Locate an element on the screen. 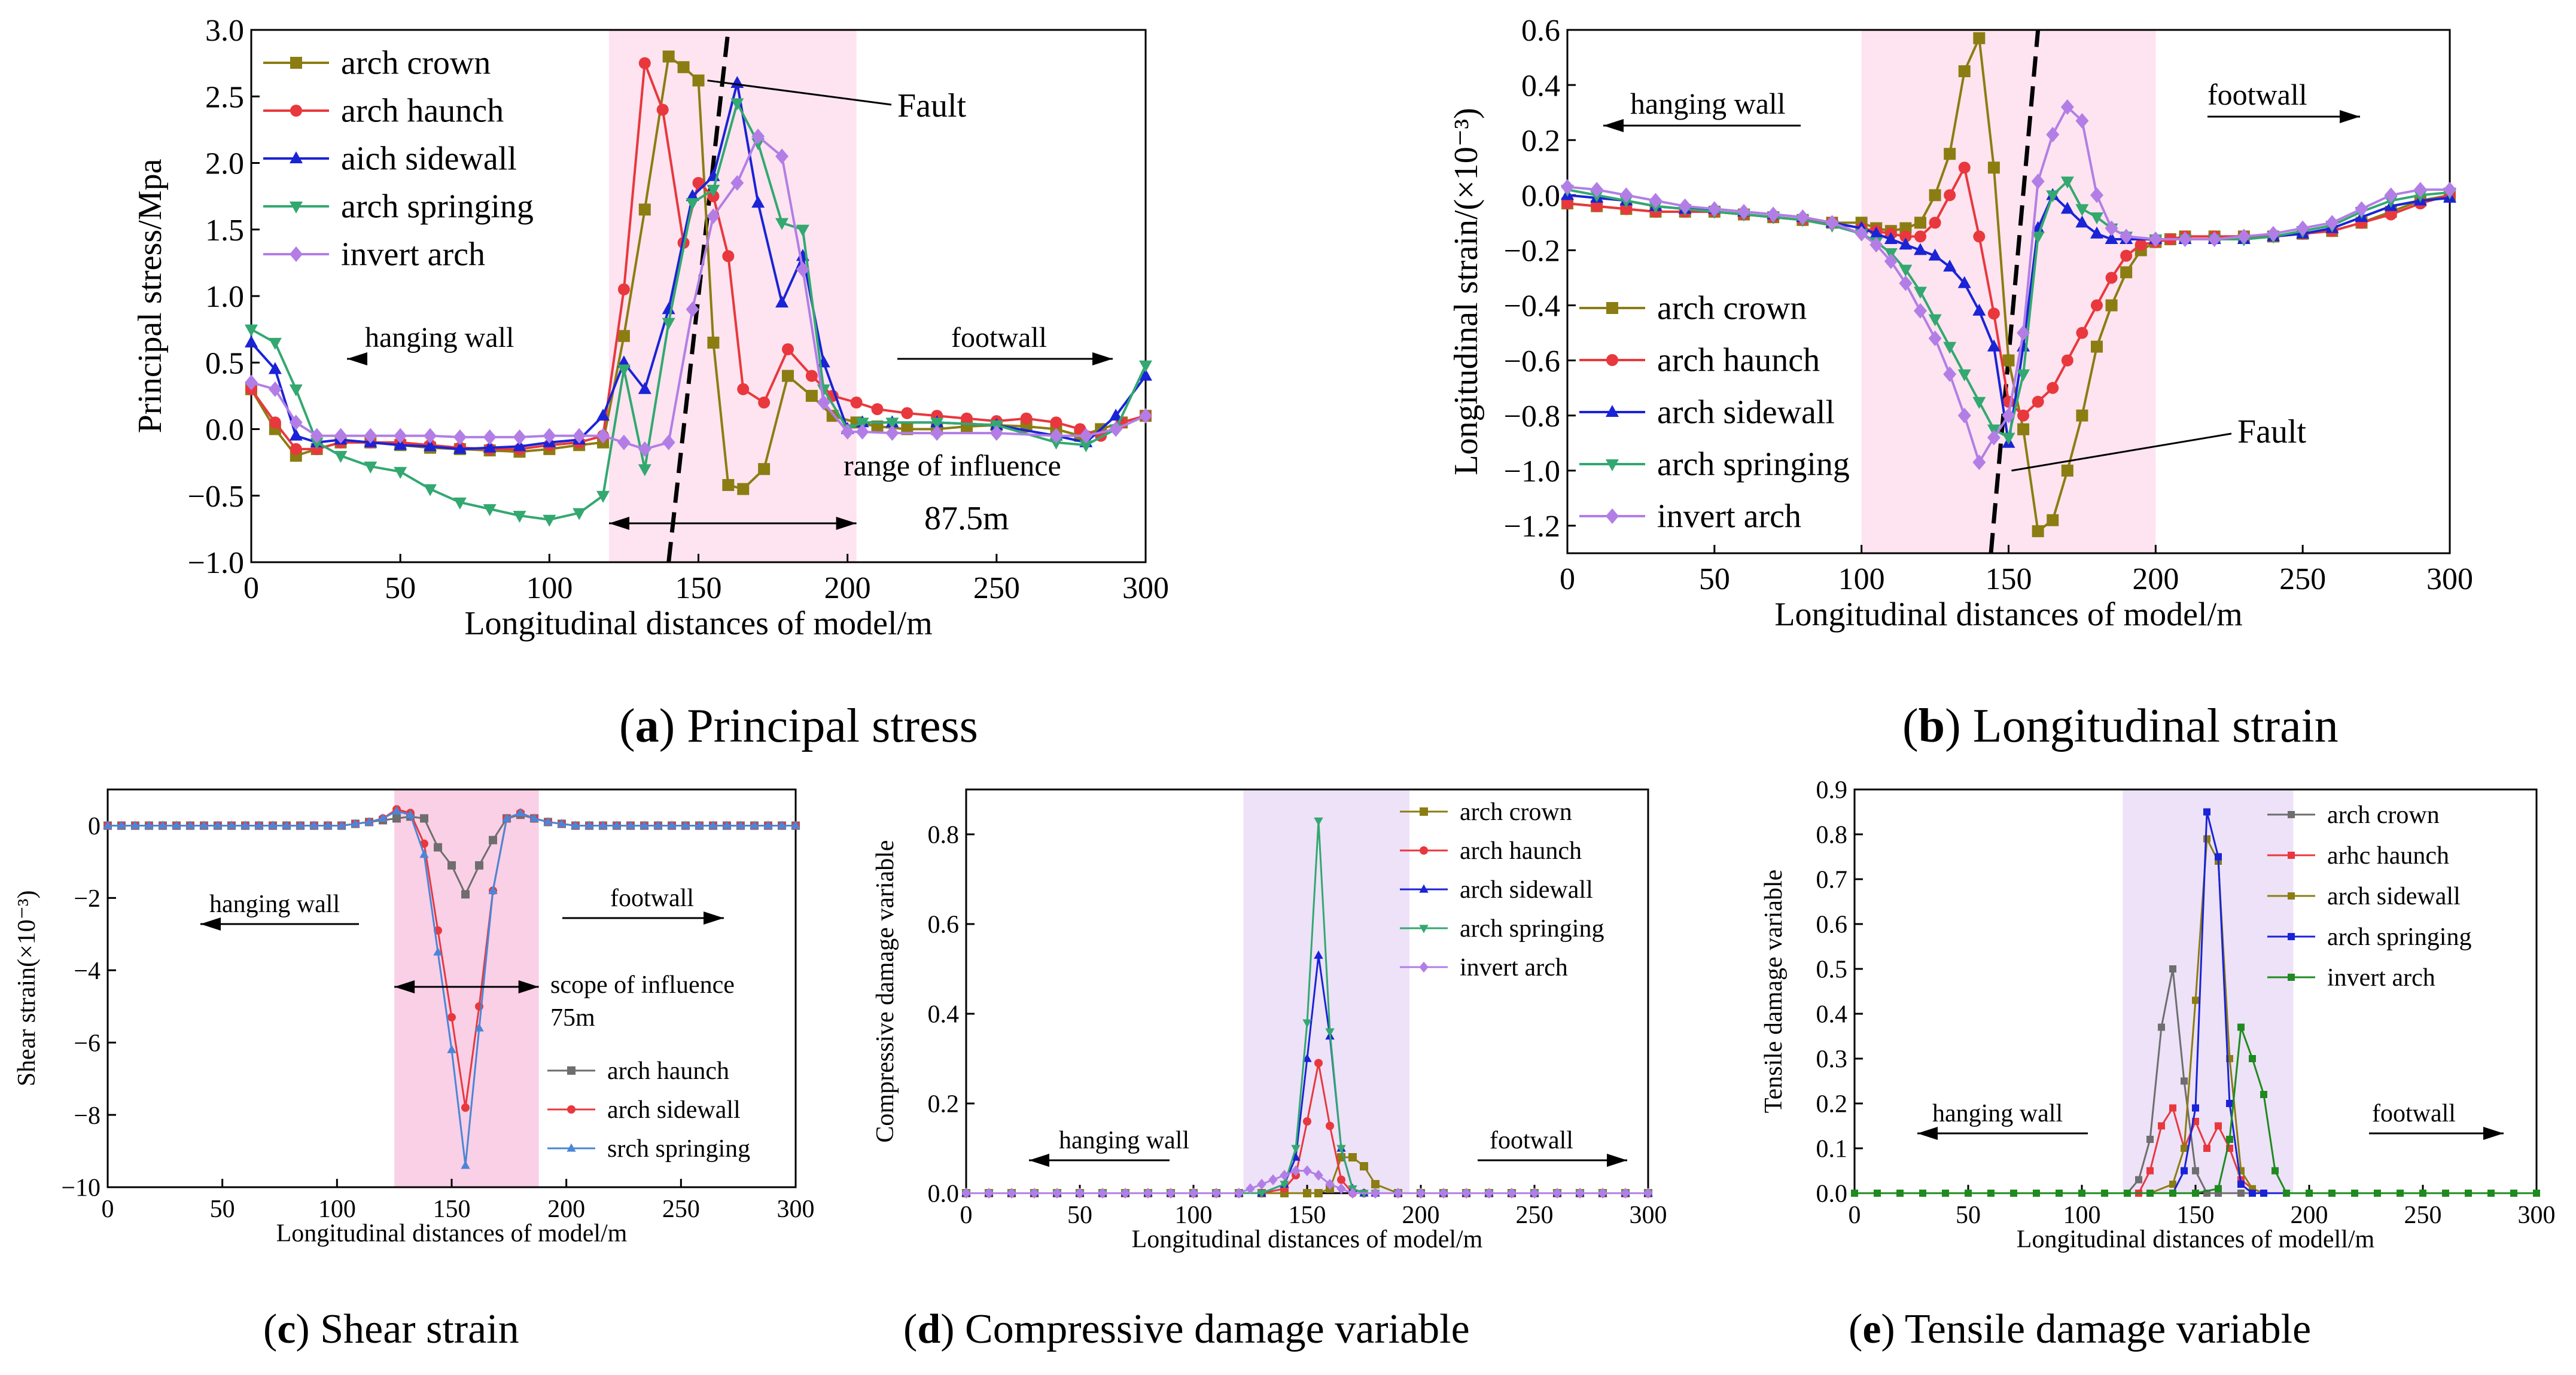 The height and width of the screenshot is (1375, 2576). footwall-arrow-head is located at coordinates (2493, 1133).